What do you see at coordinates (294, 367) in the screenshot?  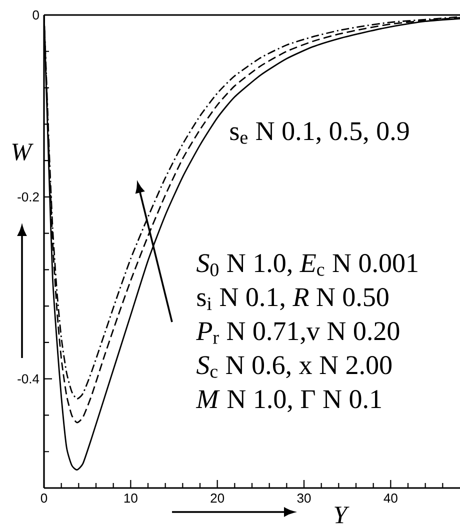 I see `annotation: S$_{c}$ N 0.6, x N 2.00` at bounding box center [294, 367].